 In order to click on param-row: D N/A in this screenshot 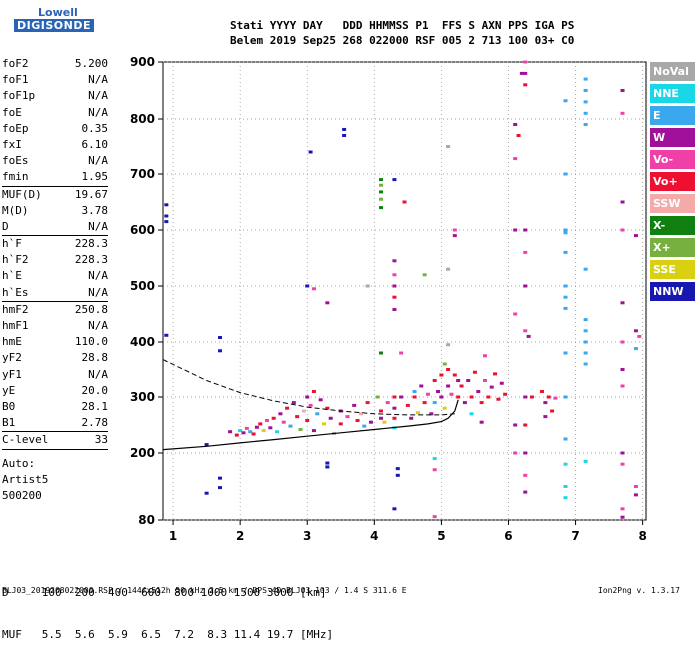, I will do `click(55, 227)`.